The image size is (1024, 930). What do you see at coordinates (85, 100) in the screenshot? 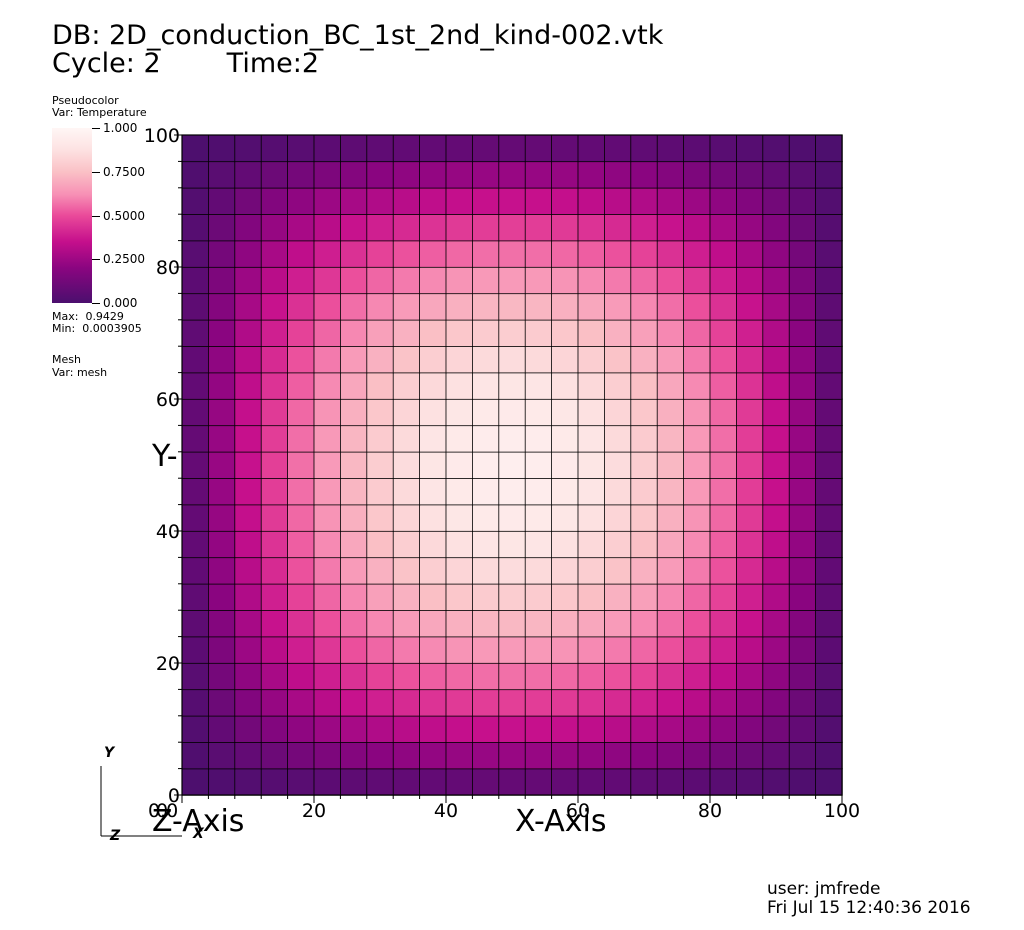
I see `legend-plot-type: Pseudocolor` at bounding box center [85, 100].